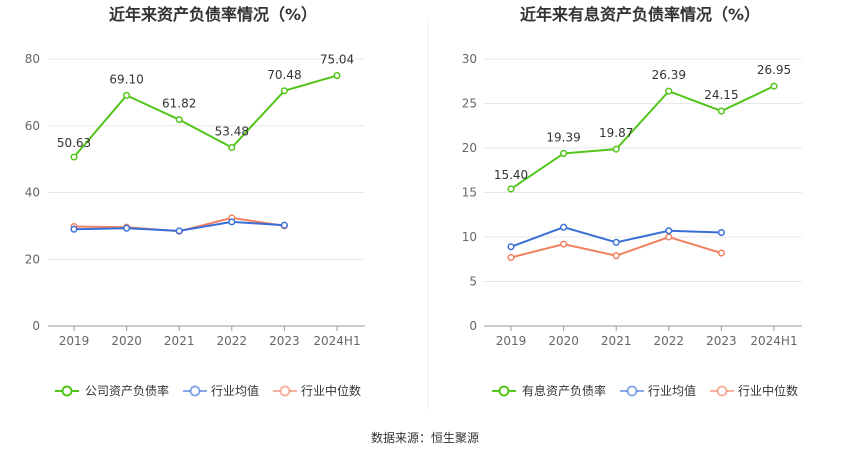  Describe the element at coordinates (469, 59) in the screenshot. I see `y-tick-label: 30` at that location.